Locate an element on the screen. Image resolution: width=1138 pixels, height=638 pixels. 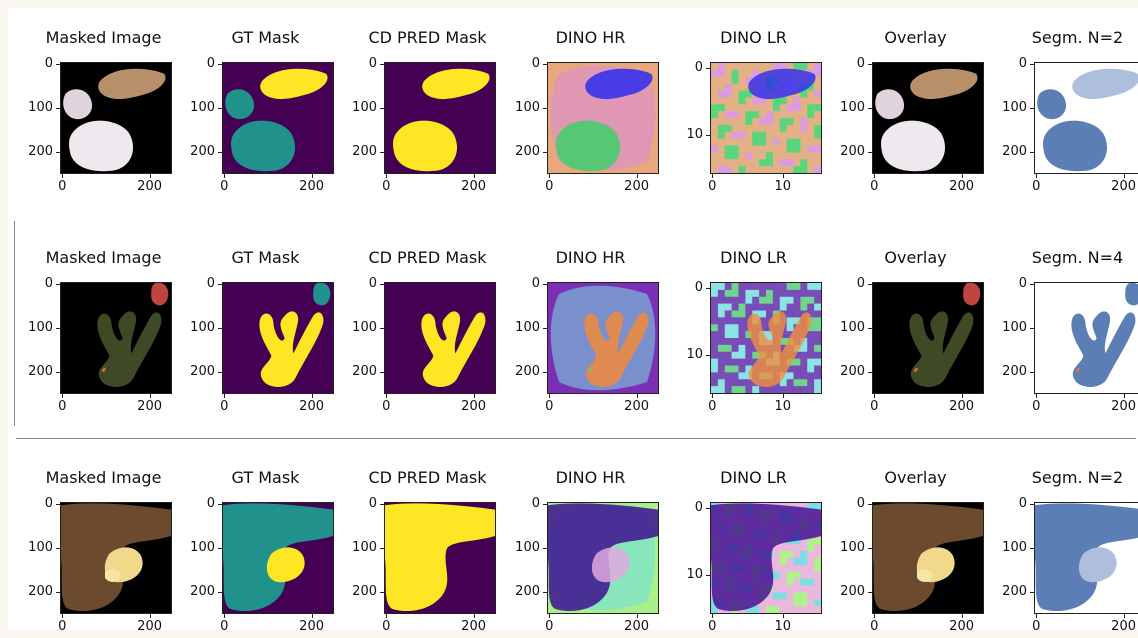
panel-title: Masked Image is located at coordinates (103, 37).